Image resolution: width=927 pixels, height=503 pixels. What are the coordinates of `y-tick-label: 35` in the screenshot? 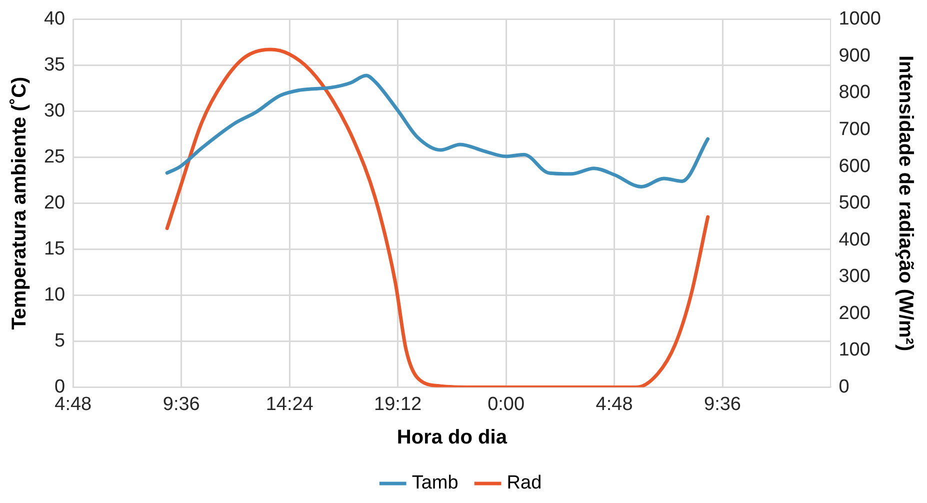 It's located at (55, 65).